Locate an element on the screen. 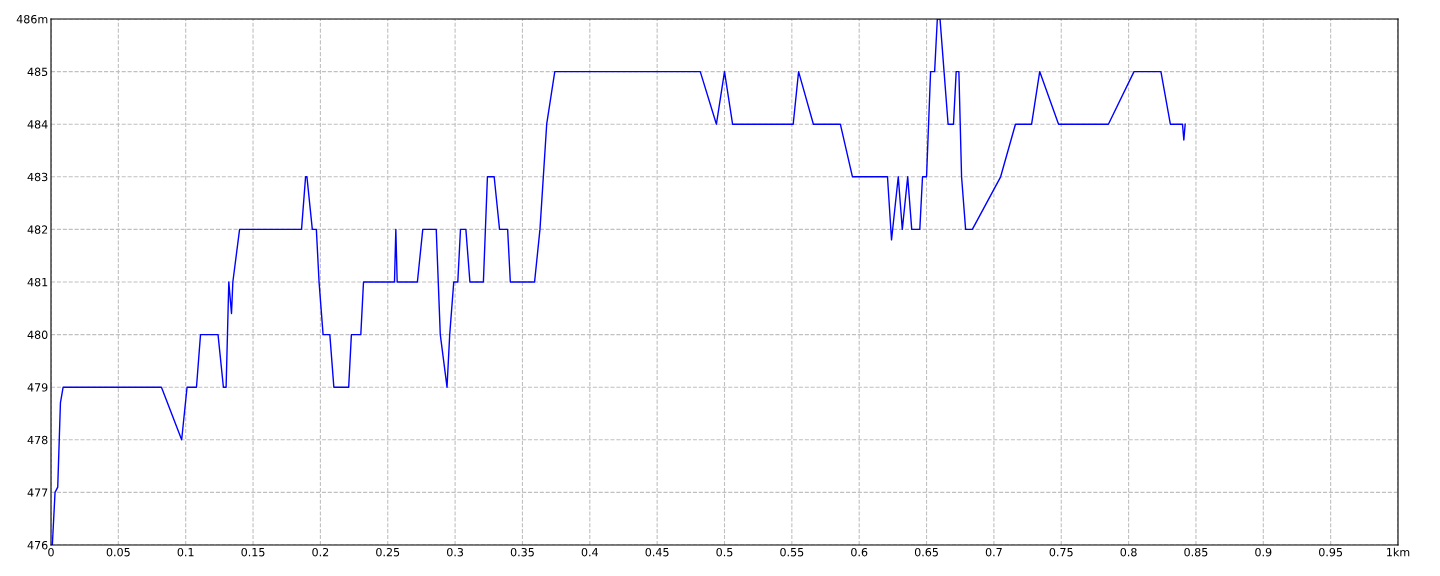 This screenshot has height=576, width=1440. x-tick-label: 0.2 is located at coordinates (320, 552).